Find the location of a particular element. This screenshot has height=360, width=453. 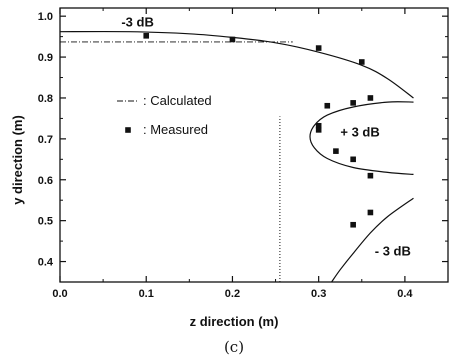

legend-measured-swatch is located at coordinates (128, 130).